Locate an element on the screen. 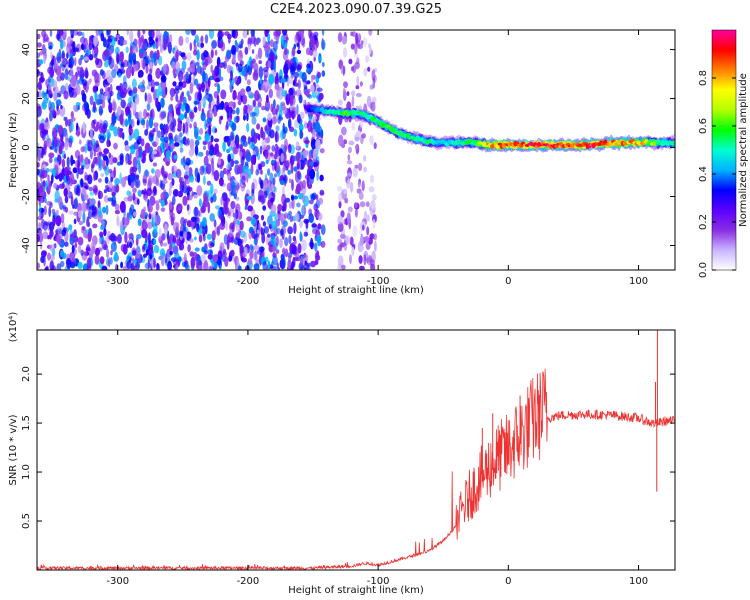 The width and height of the screenshot is (750, 600). colorbar-tick-label: 0.6 is located at coordinates (703, 126).